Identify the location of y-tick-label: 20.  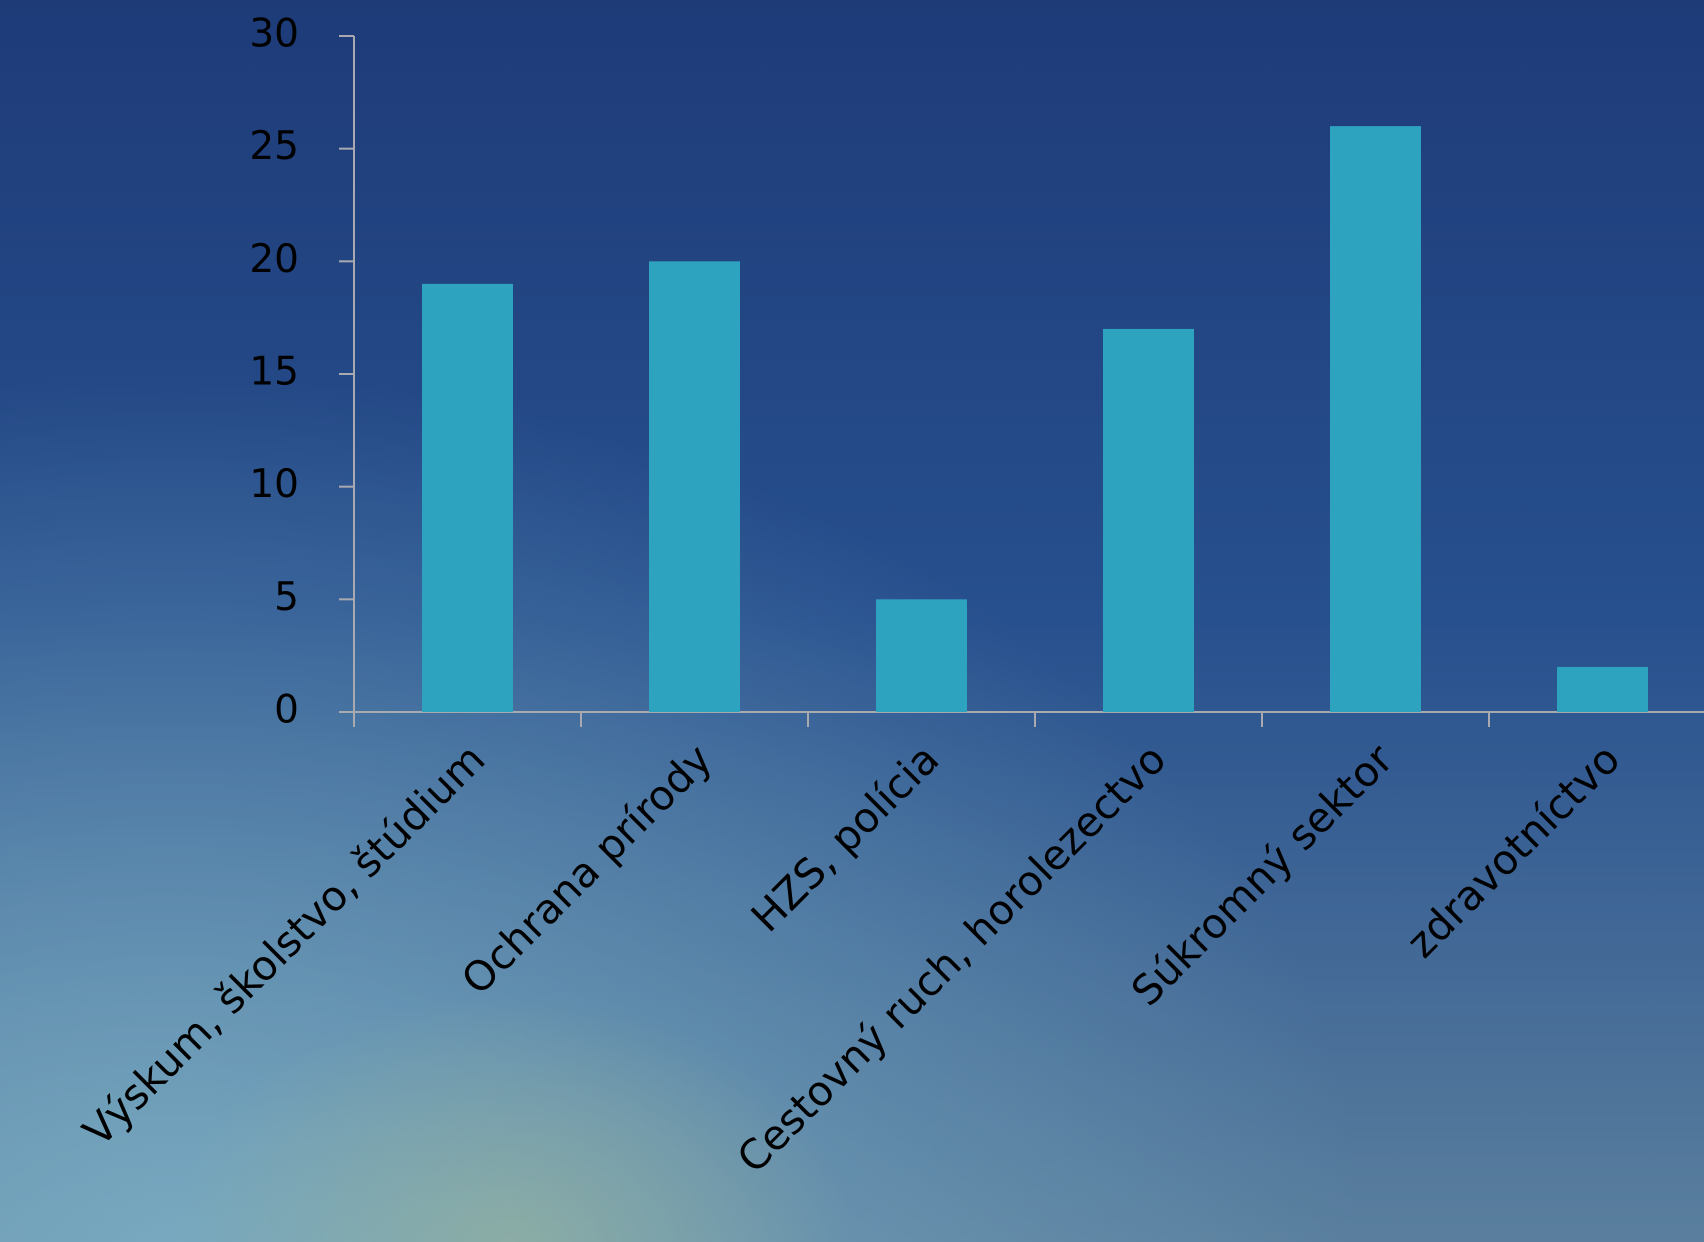
(274, 259).